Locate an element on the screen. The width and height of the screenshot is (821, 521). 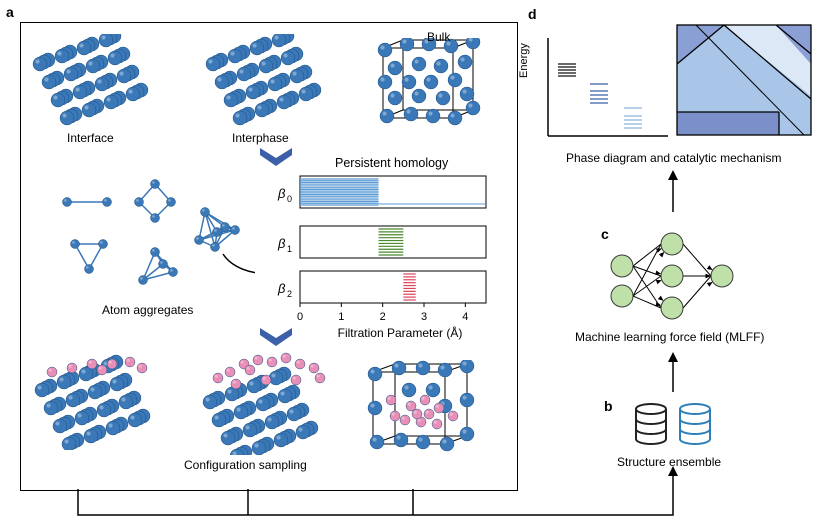
bulk-doped-structure is located at coordinates (421, 406).